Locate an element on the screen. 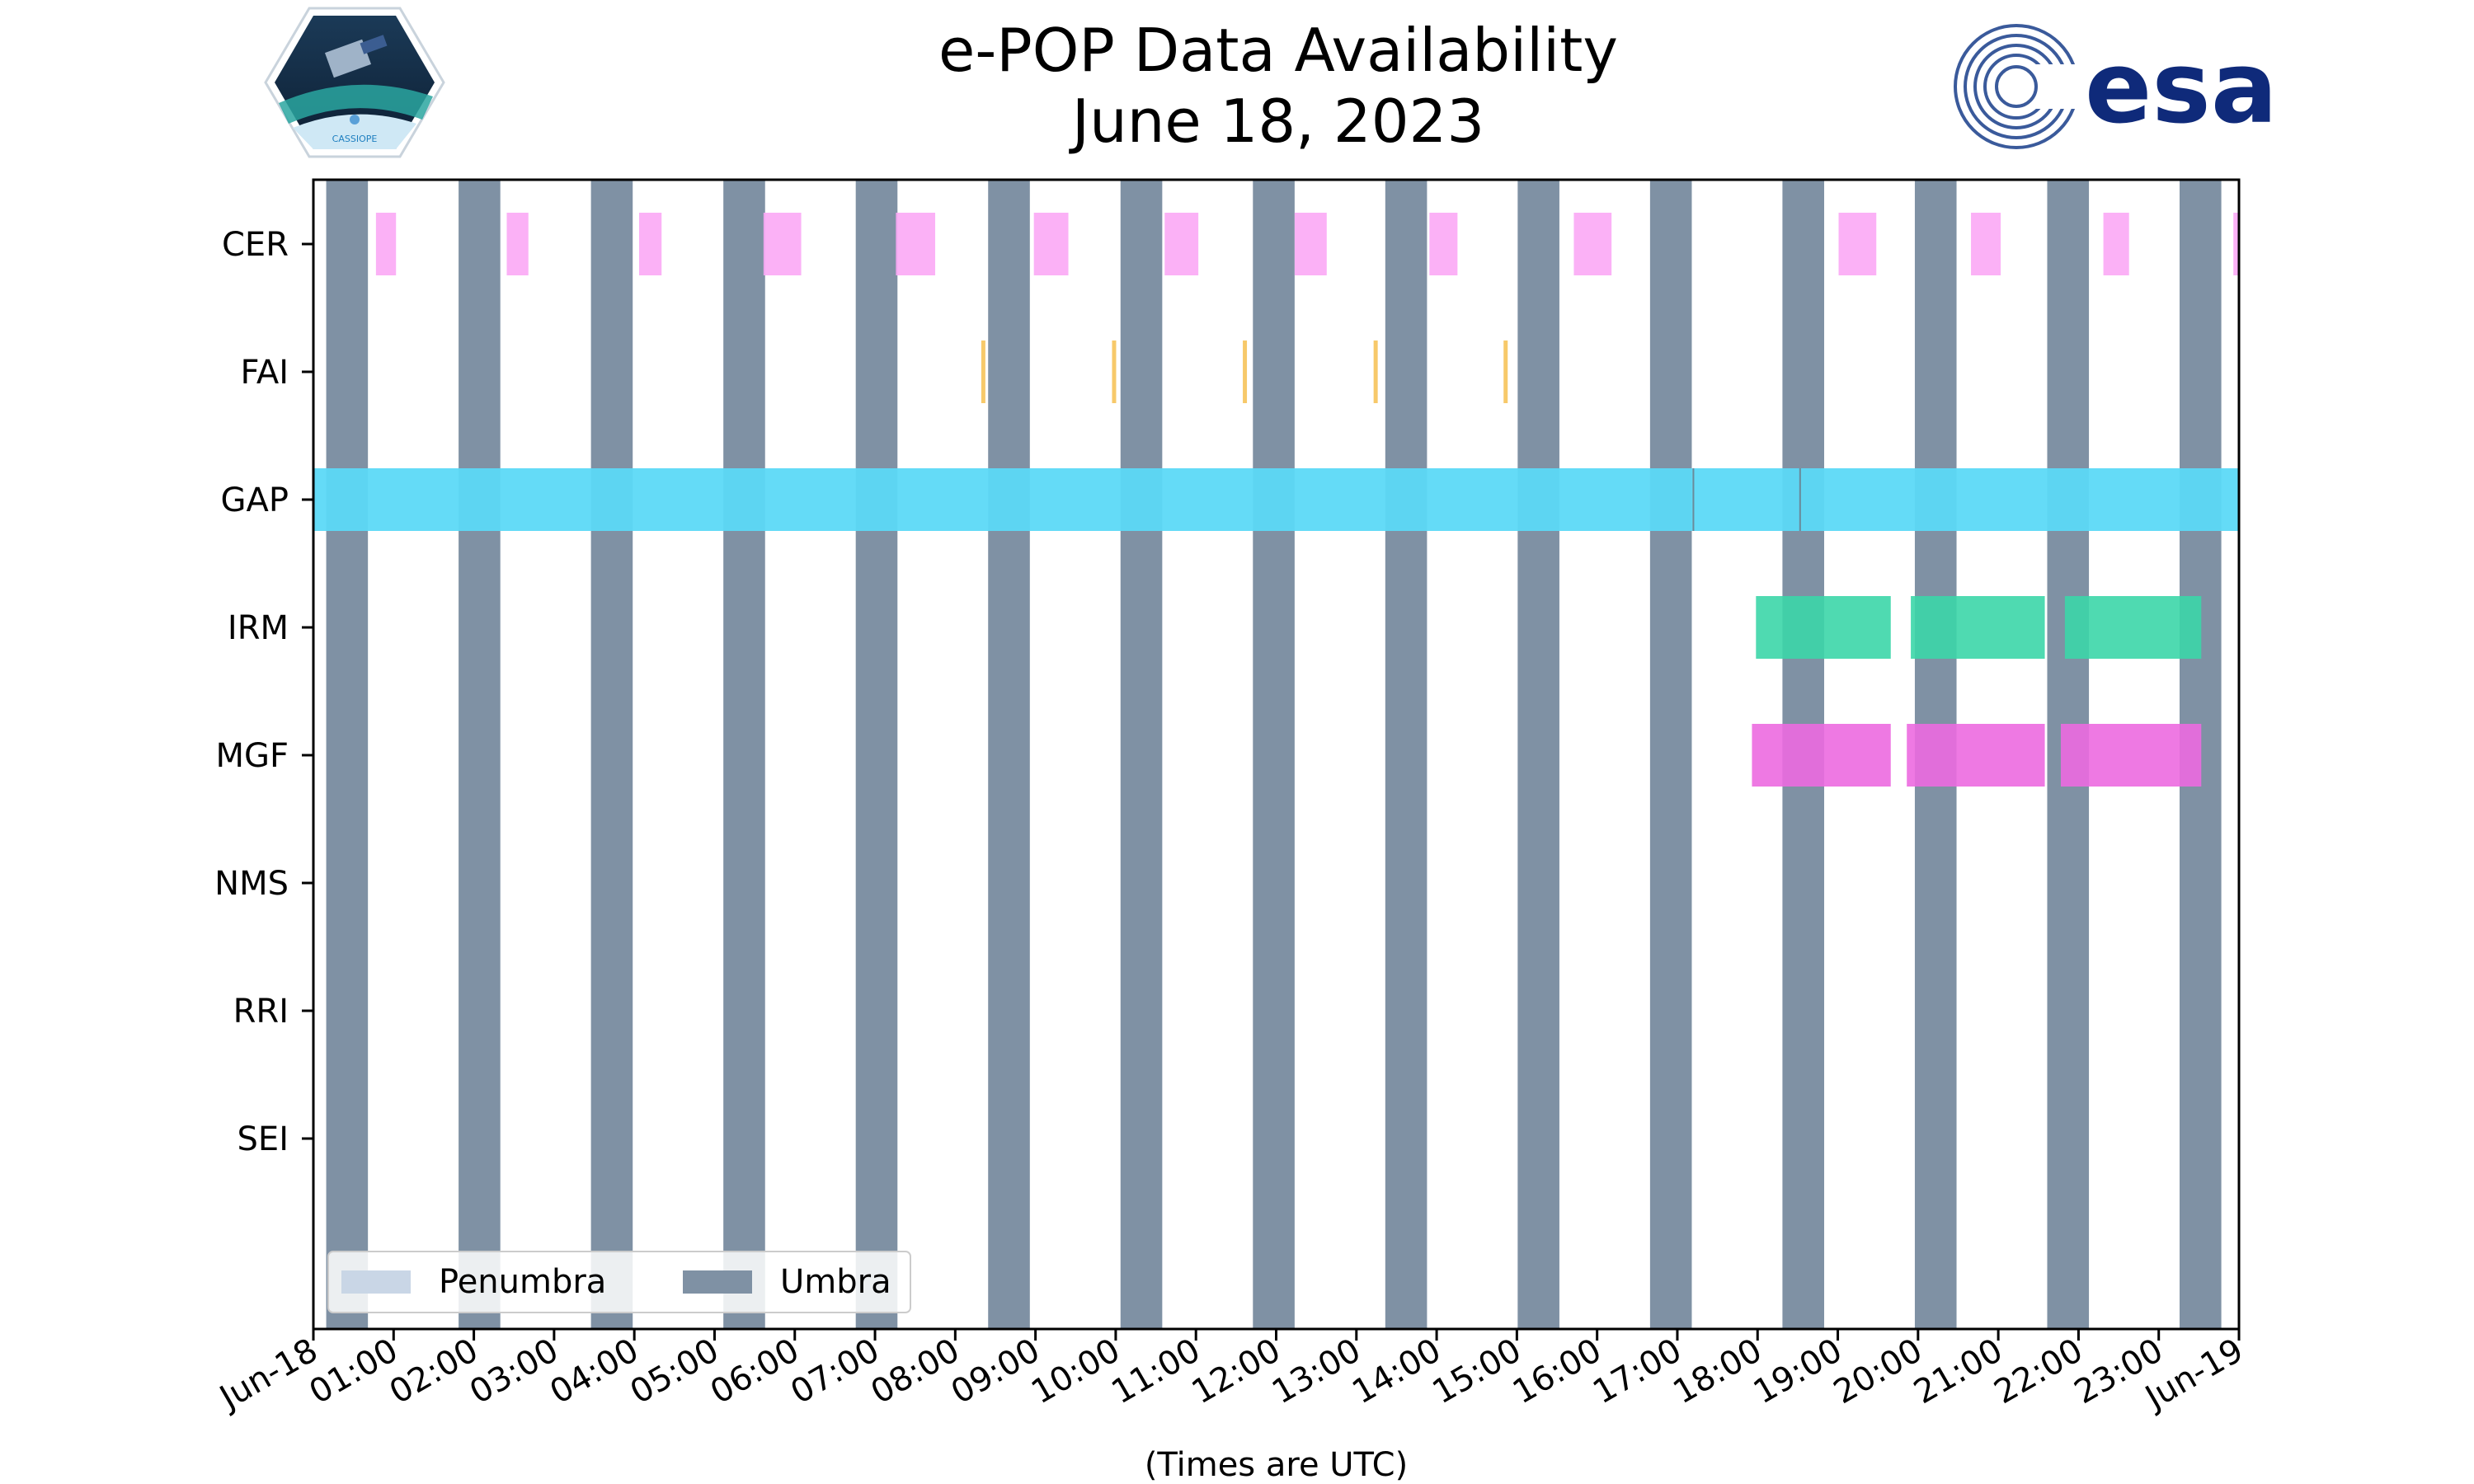 The width and height of the screenshot is (2474, 1484). legend-box is located at coordinates (619, 1282).